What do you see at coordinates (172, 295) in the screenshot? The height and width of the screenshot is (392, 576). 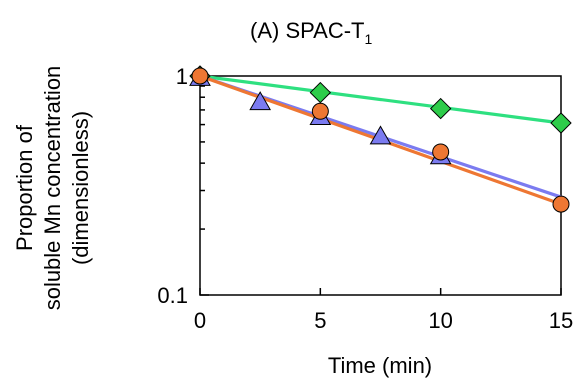 I see `y-tick-label: 0.1` at bounding box center [172, 295].